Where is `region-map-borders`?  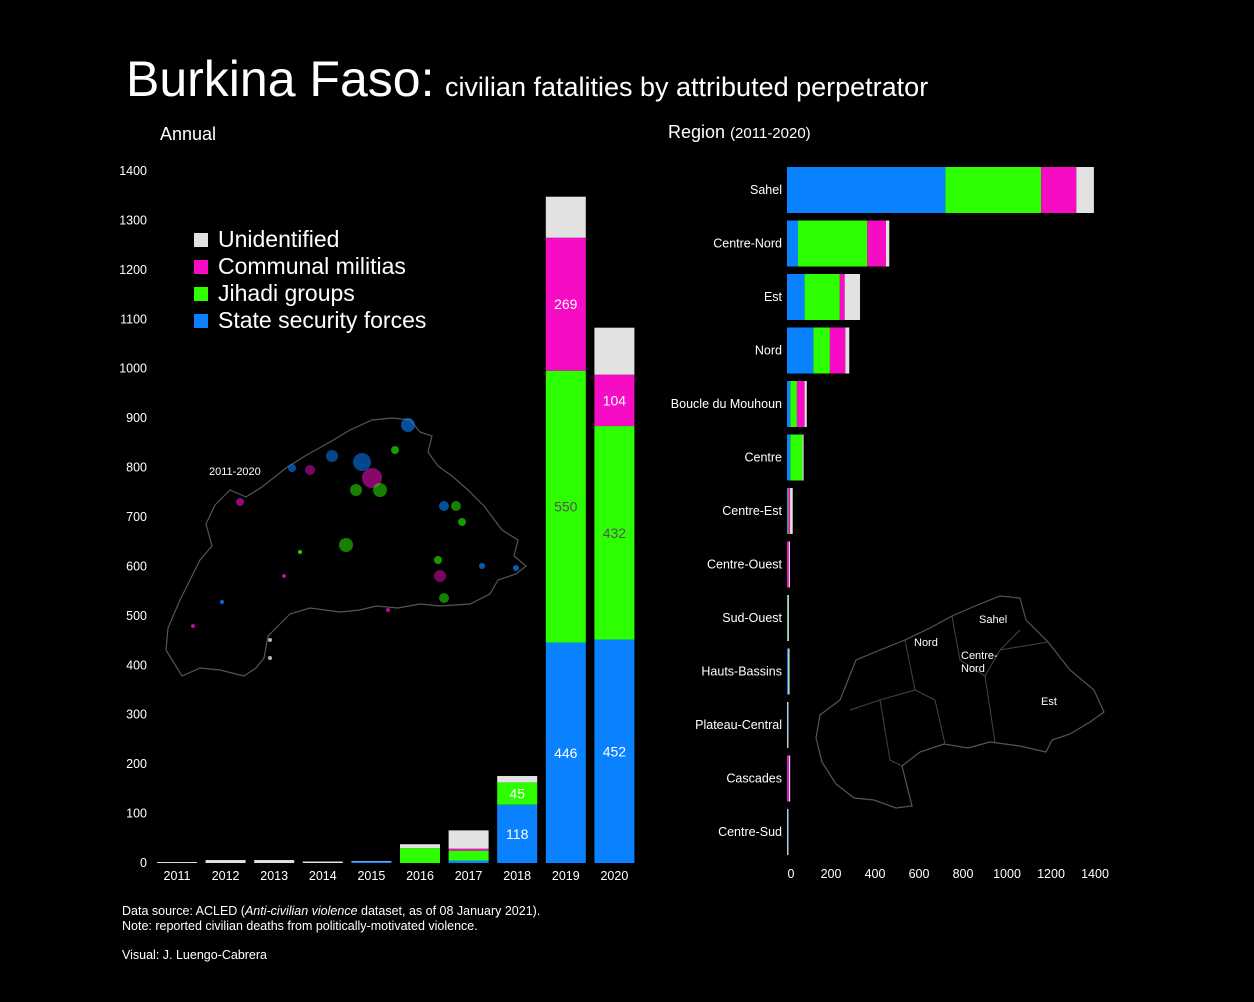 region-map-borders is located at coordinates (949, 691).